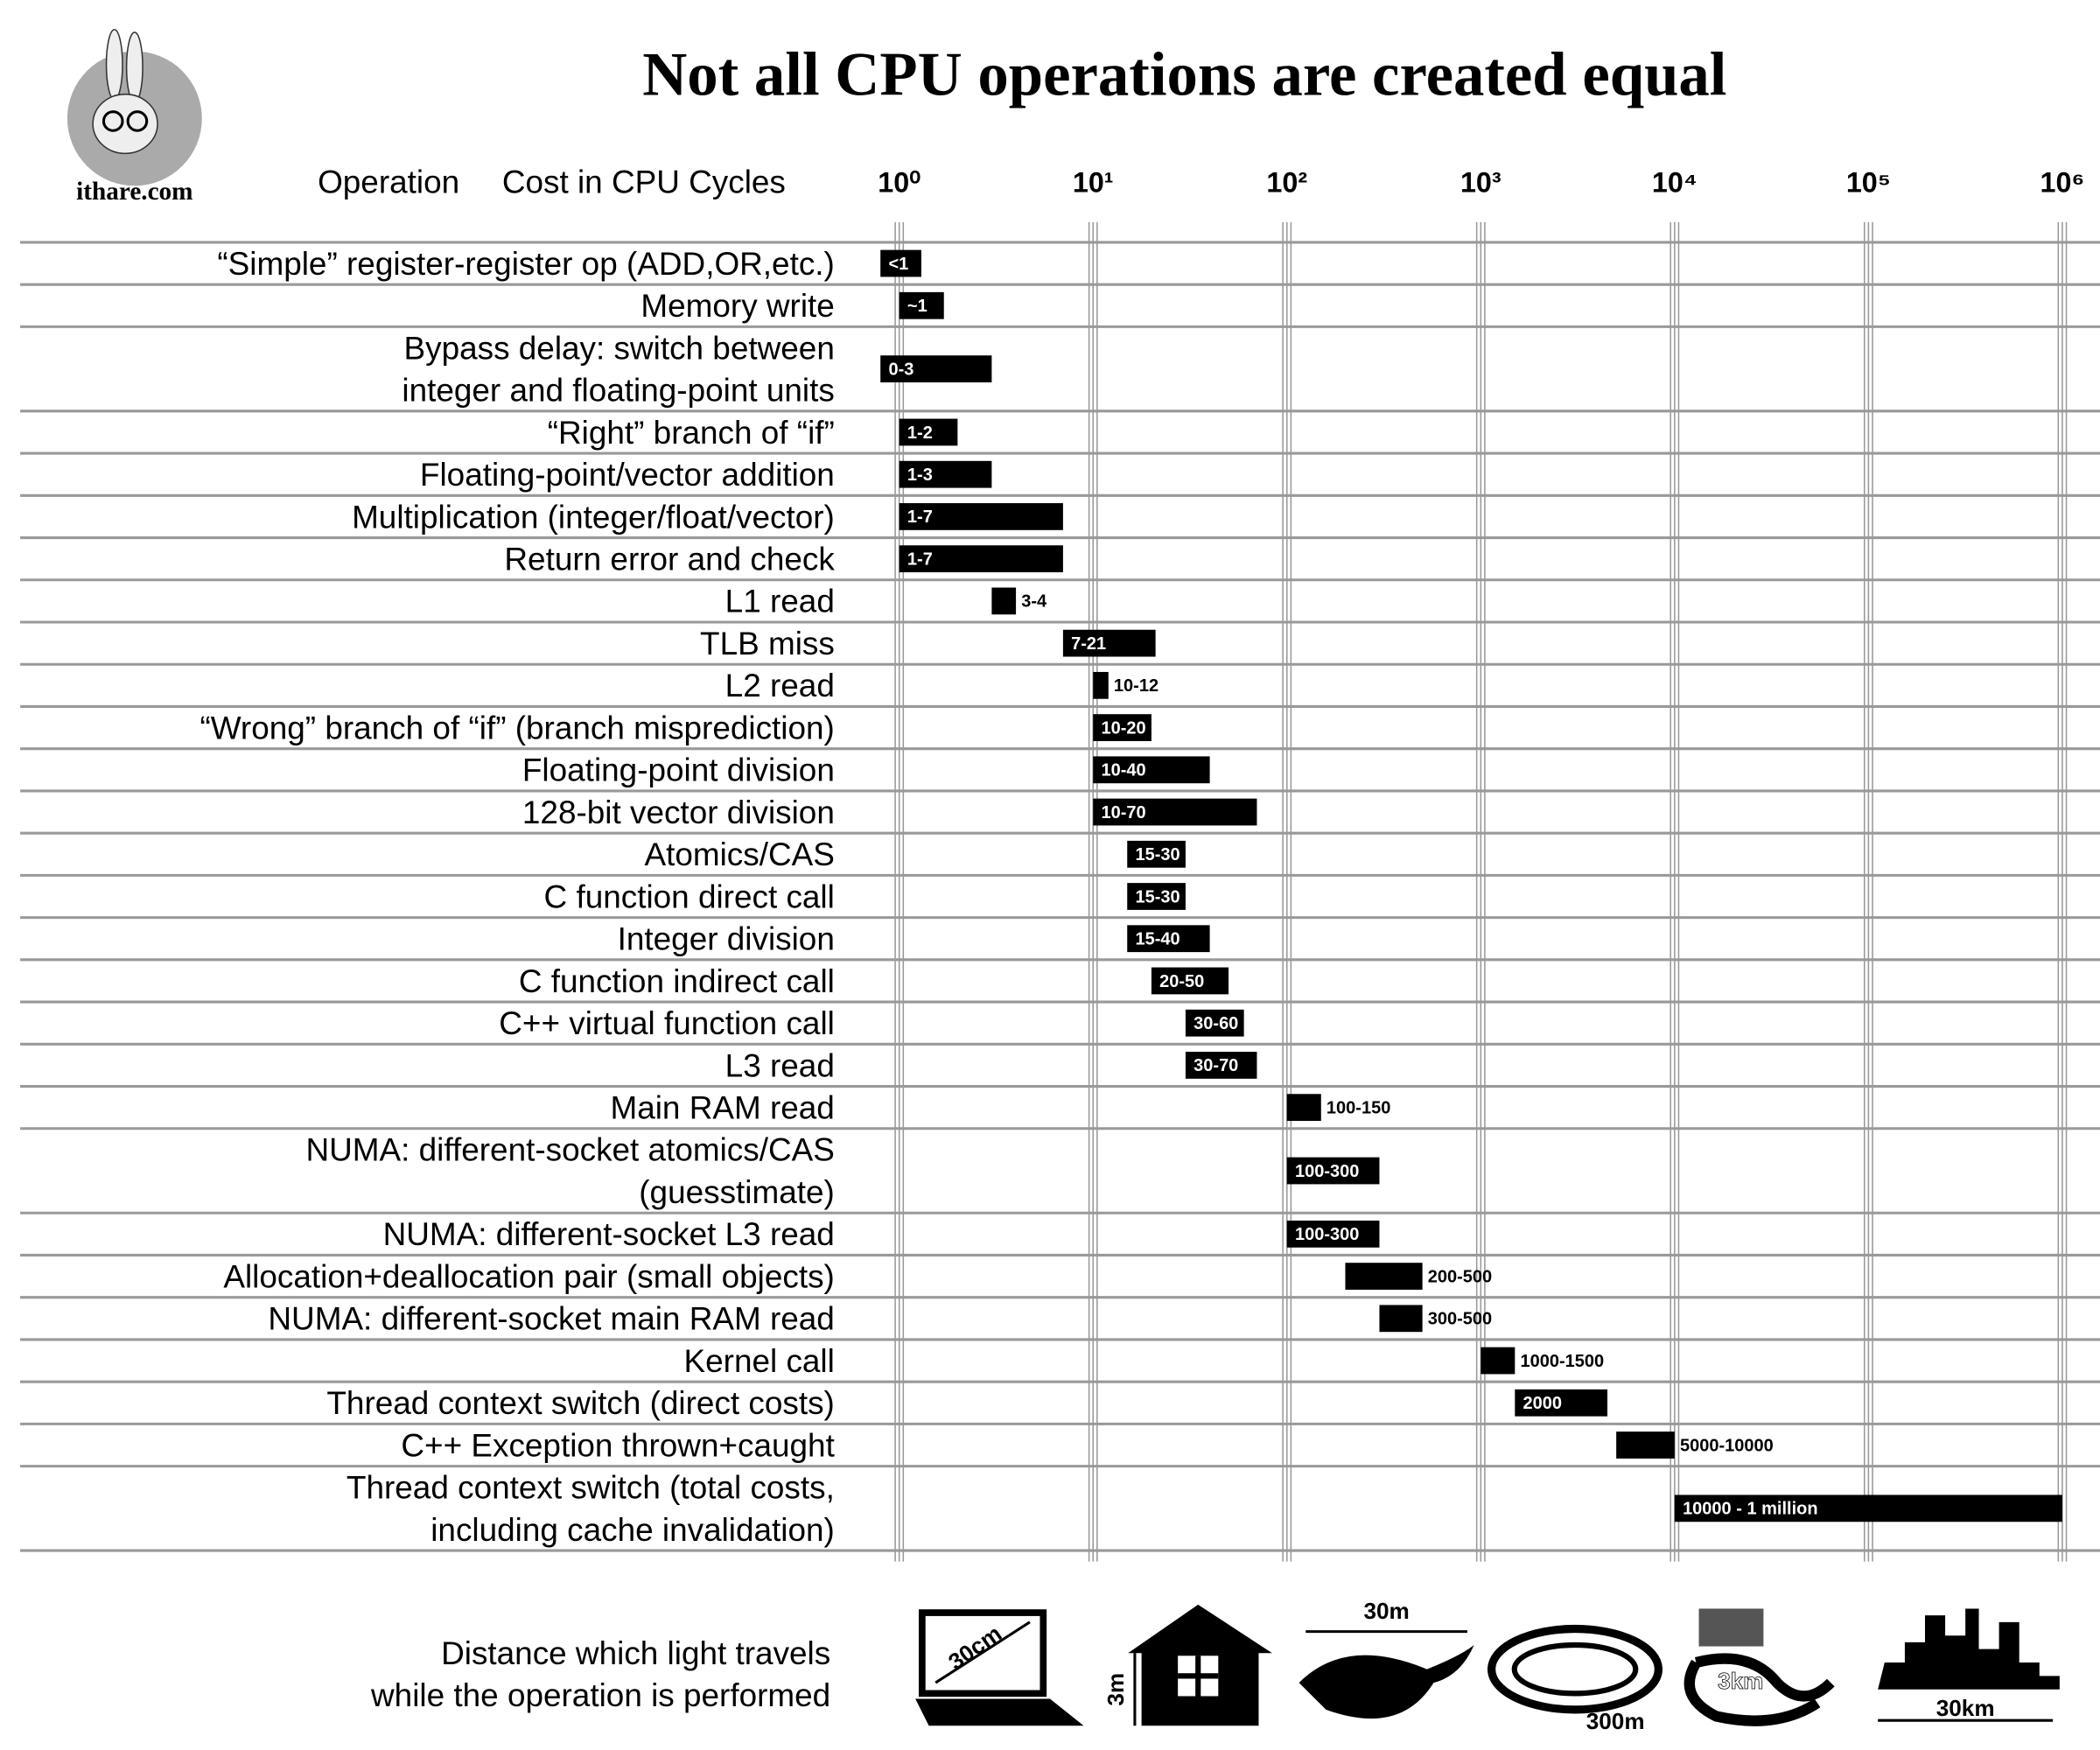 The image size is (2100, 1750). I want to click on row-label: C++ virtual function call, so click(667, 1023).